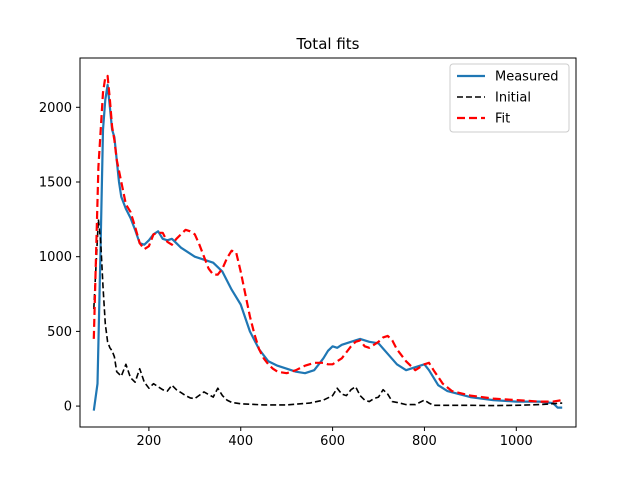  Describe the element at coordinates (59, 332) in the screenshot. I see `y-tick-label: 500` at that location.